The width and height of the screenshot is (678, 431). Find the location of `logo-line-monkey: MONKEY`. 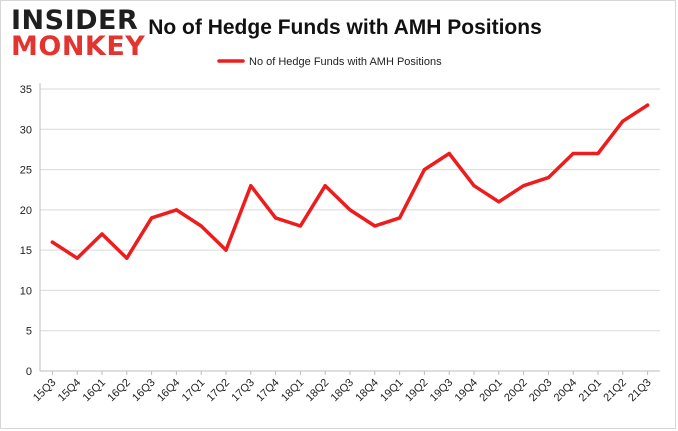

logo-line-monkey: MONKEY is located at coordinates (78, 46).